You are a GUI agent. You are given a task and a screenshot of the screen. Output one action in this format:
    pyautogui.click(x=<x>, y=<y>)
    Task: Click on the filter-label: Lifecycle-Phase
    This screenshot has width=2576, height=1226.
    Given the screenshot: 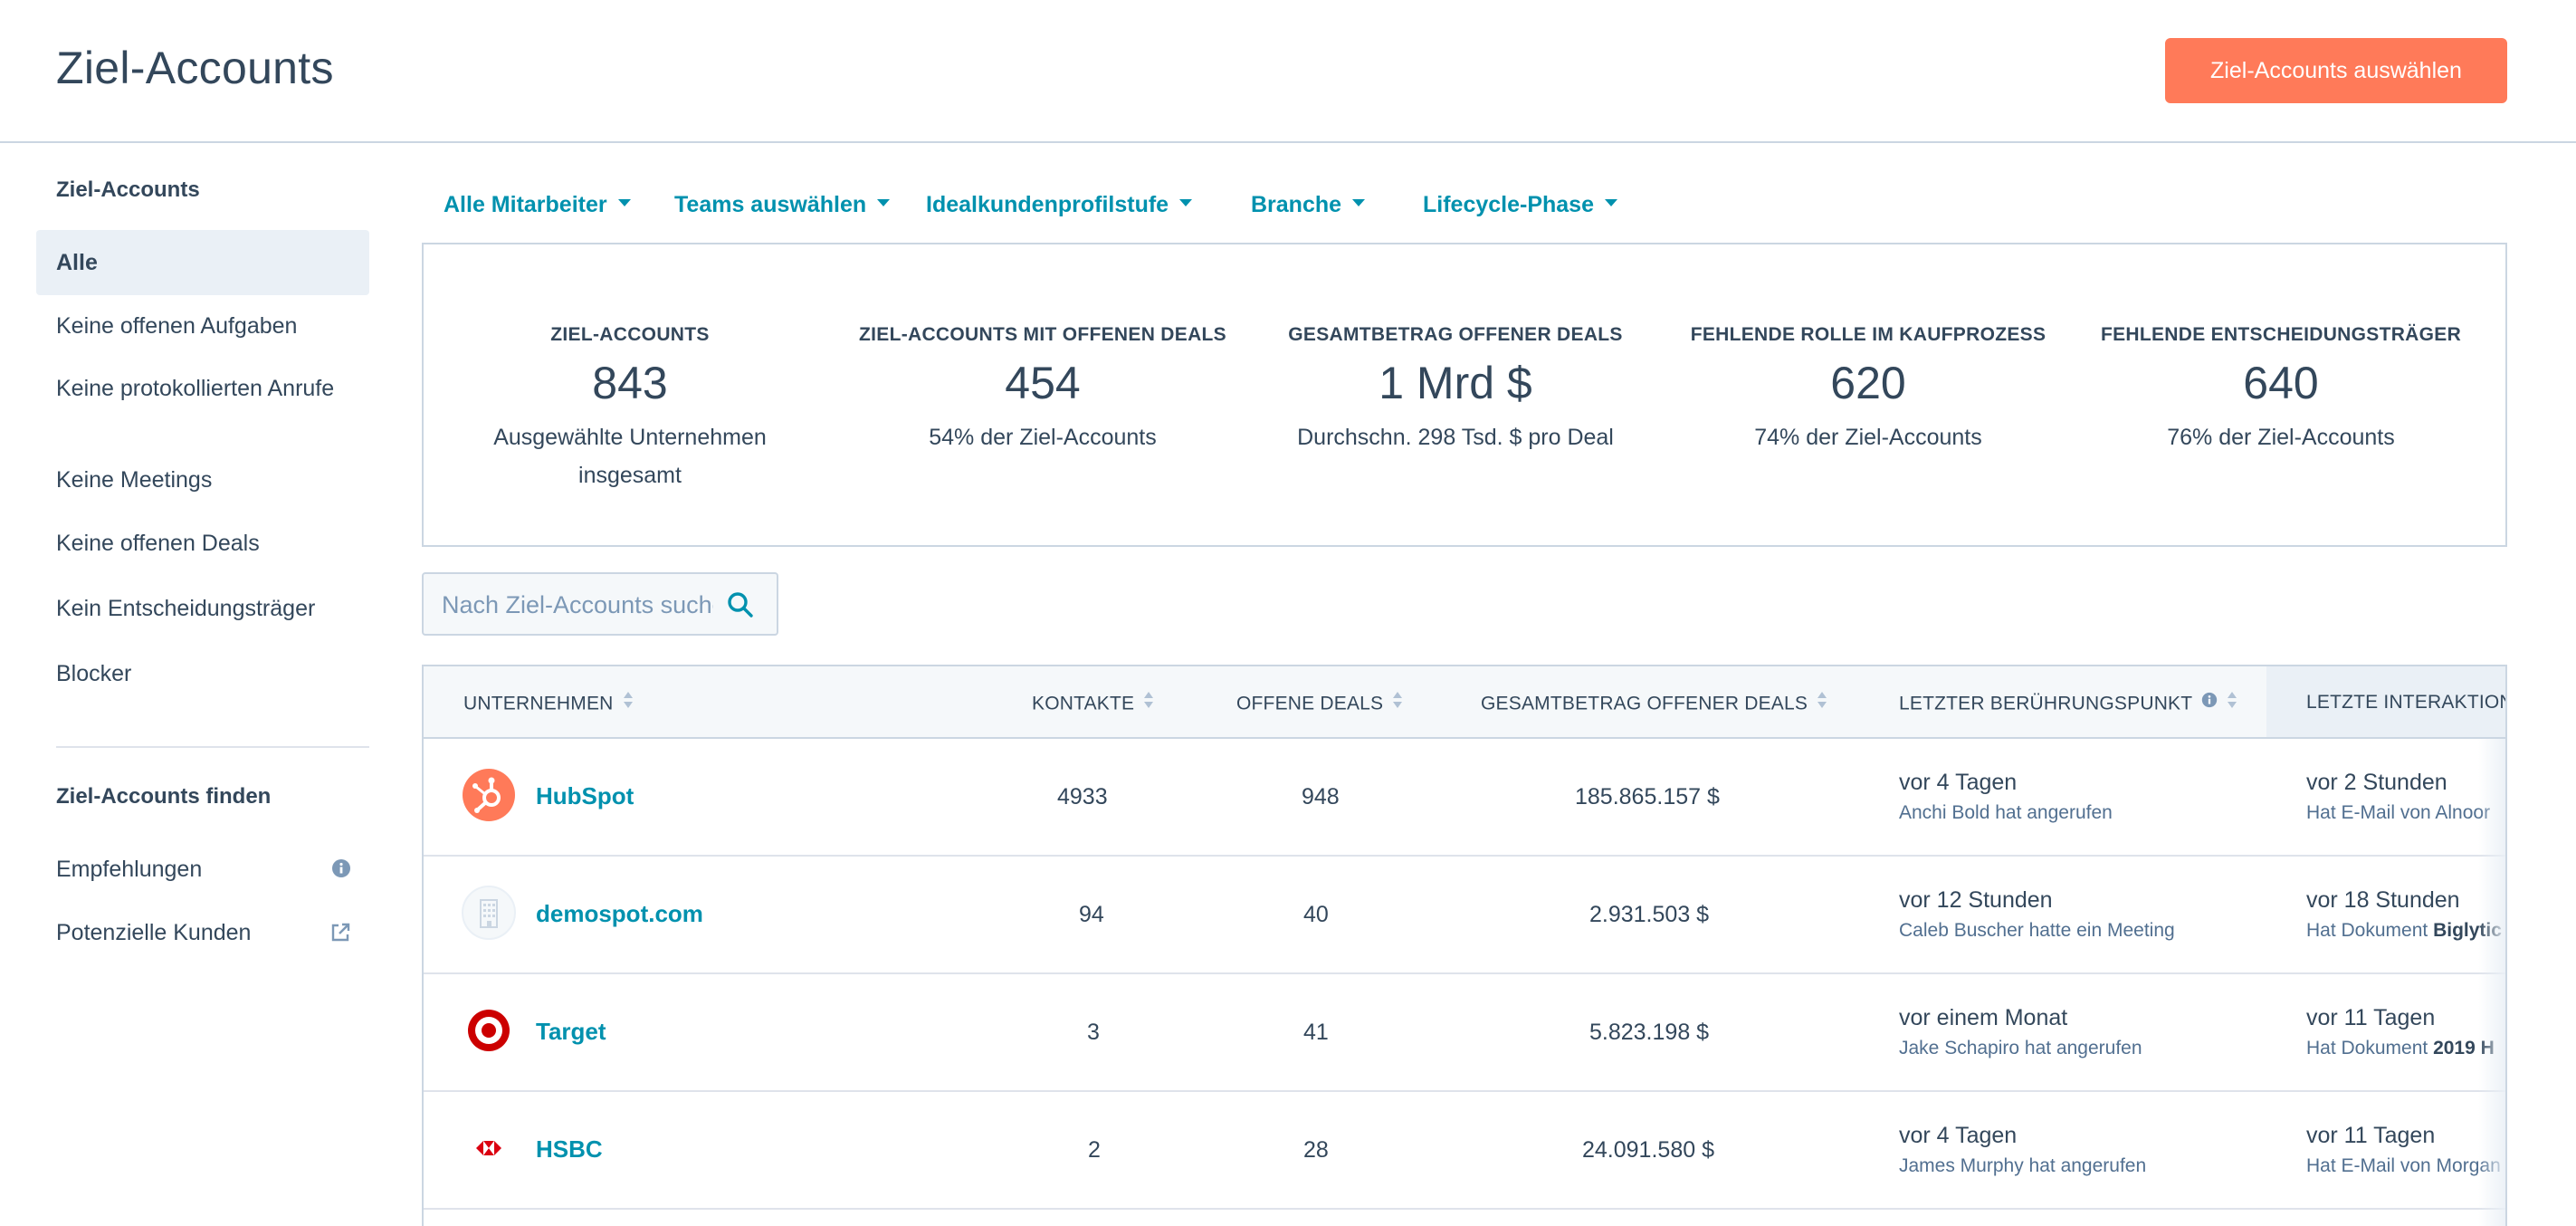 What is the action you would take?
    pyautogui.click(x=1509, y=204)
    